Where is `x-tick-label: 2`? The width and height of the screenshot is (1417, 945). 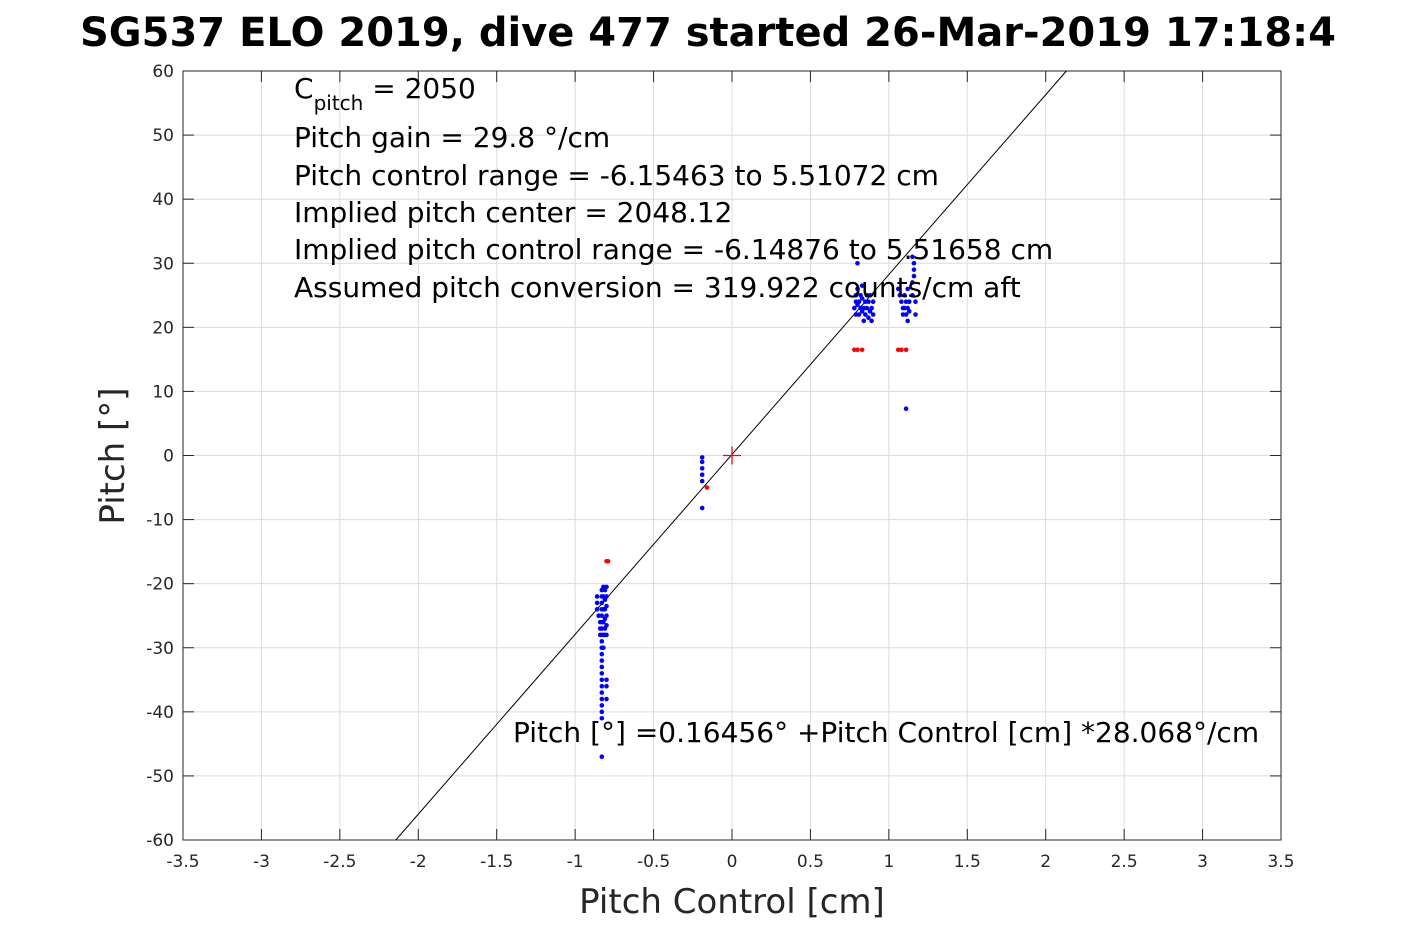
x-tick-label: 2 is located at coordinates (1045, 862).